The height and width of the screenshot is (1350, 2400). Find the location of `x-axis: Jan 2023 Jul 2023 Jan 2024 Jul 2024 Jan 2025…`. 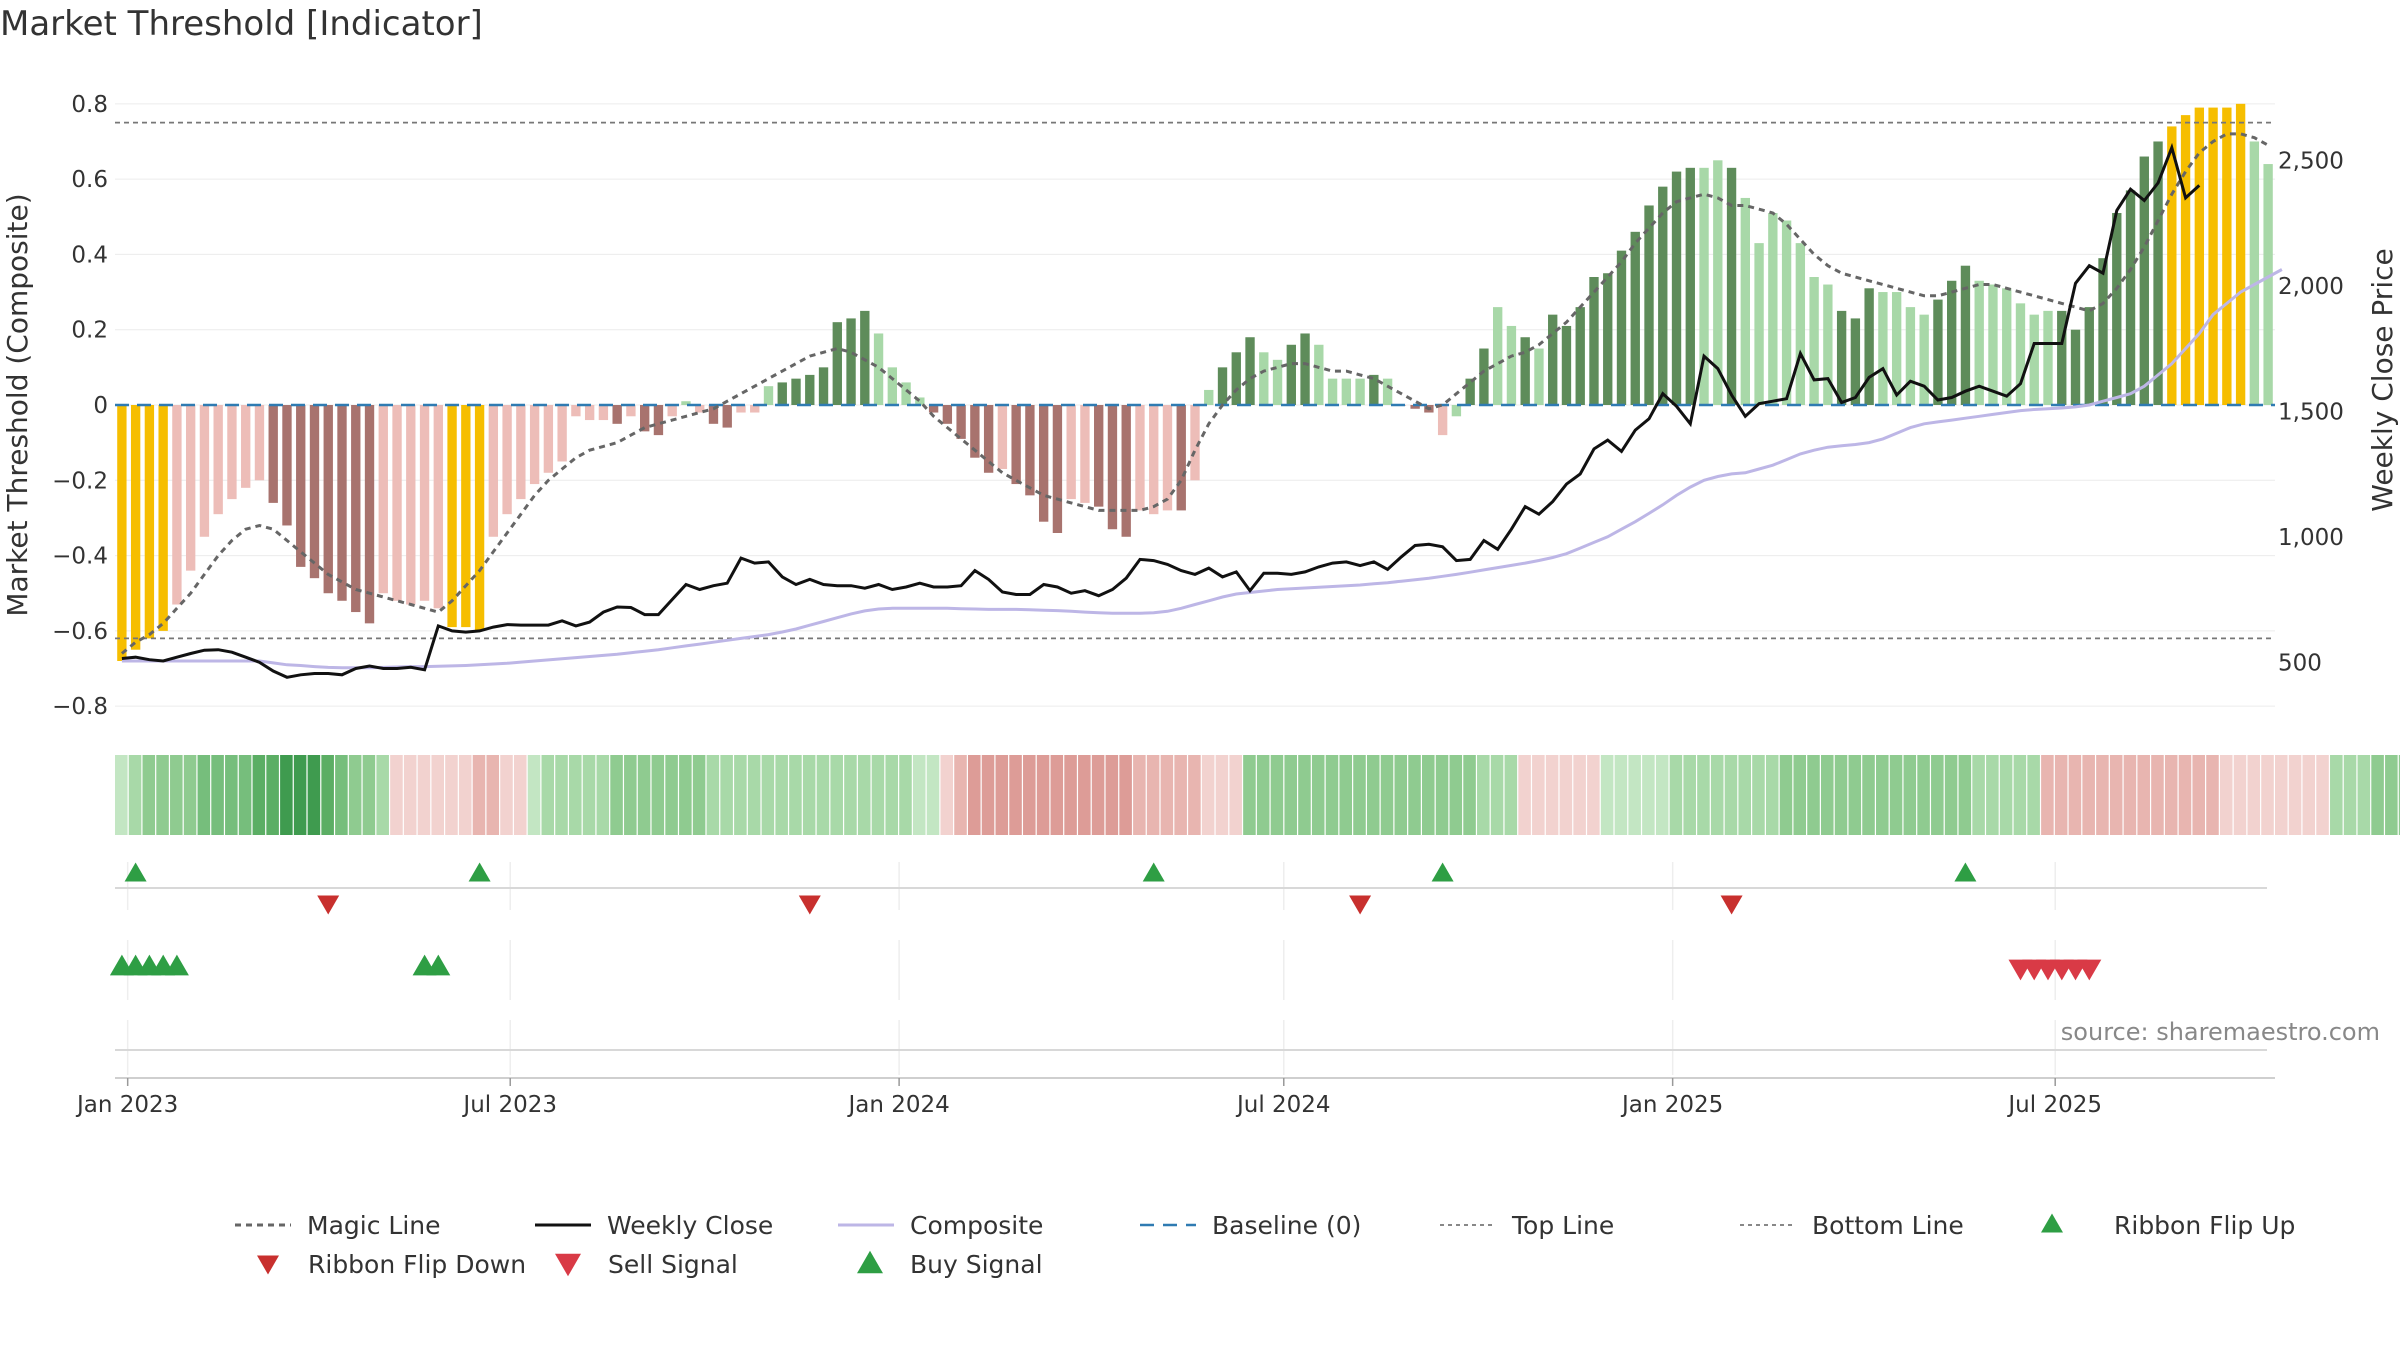

x-axis: Jan 2023 Jul 2023 Jan 2024 Jul 2024 Jan 2025… is located at coordinates (1175, 1097).